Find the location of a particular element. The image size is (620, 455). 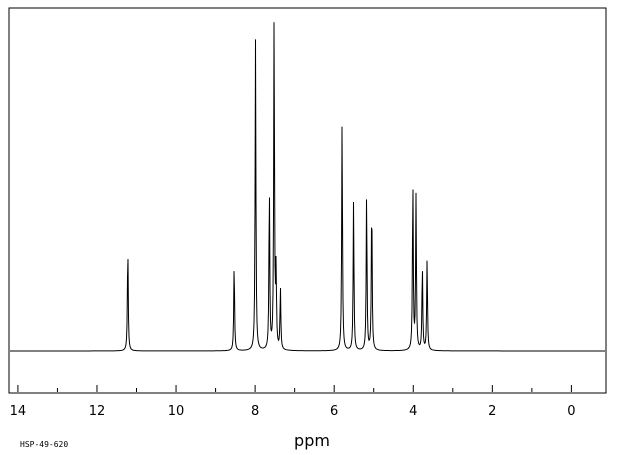

x-tick-label: 10 is located at coordinates (176, 411).